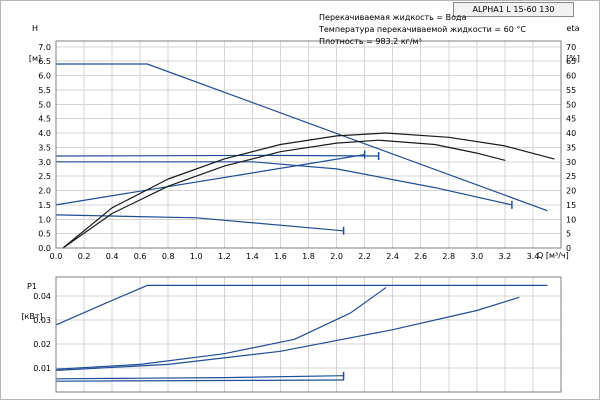 The image size is (600, 400). Describe the element at coordinates (568, 234) in the screenshot. I see `y2-tick-label: 5` at that location.